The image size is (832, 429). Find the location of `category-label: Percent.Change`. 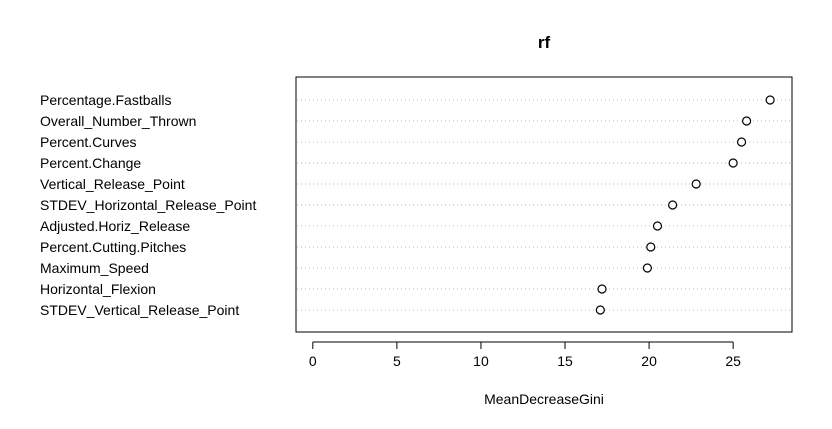

category-label: Percent.Change is located at coordinates (90, 163).